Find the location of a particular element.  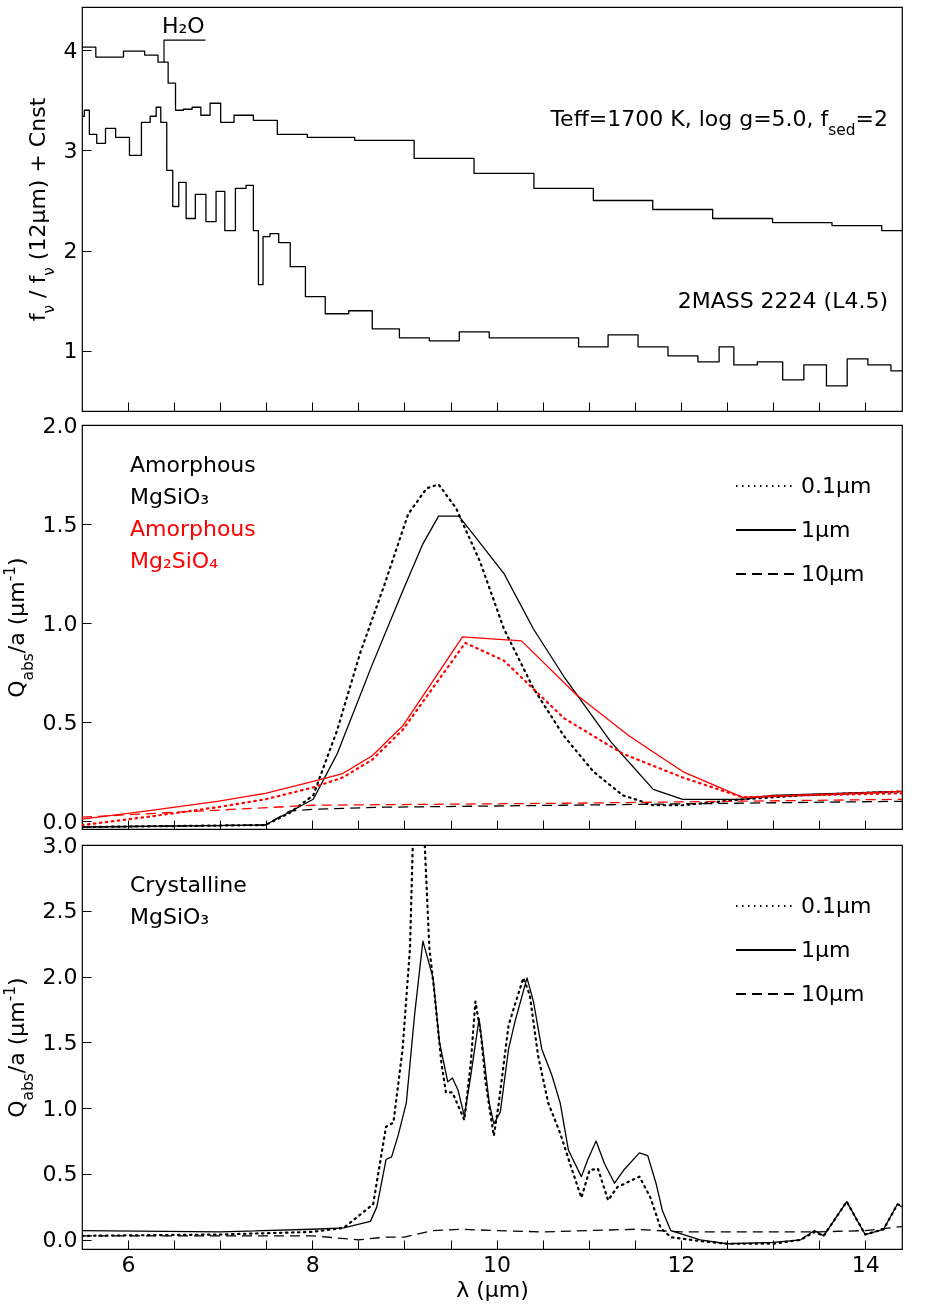

annotation: Crystalline MgSiO₃ is located at coordinates (188, 900).